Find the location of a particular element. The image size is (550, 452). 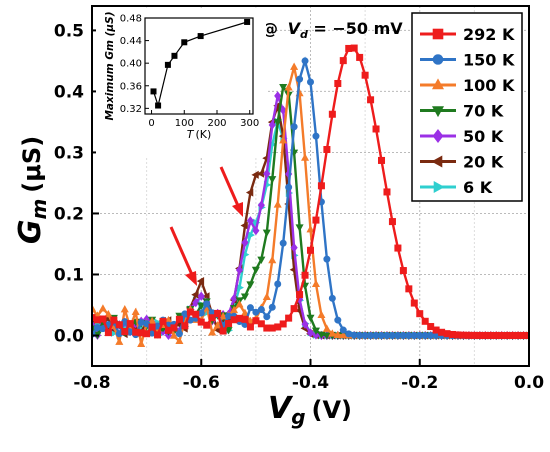

inset-background is located at coordinates (181, 83).